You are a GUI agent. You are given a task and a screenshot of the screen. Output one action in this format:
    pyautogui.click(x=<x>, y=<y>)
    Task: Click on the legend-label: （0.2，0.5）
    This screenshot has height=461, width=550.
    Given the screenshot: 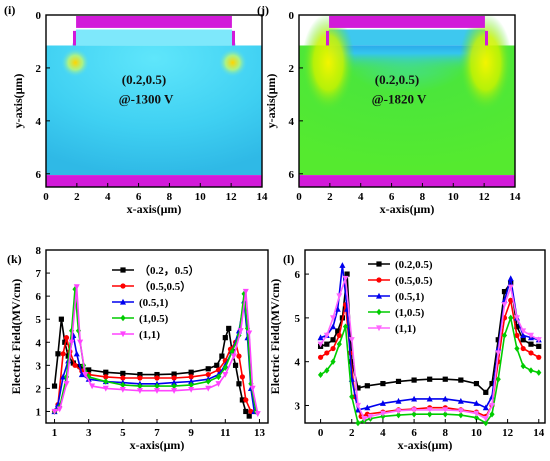 What is the action you would take?
    pyautogui.click(x=169, y=270)
    